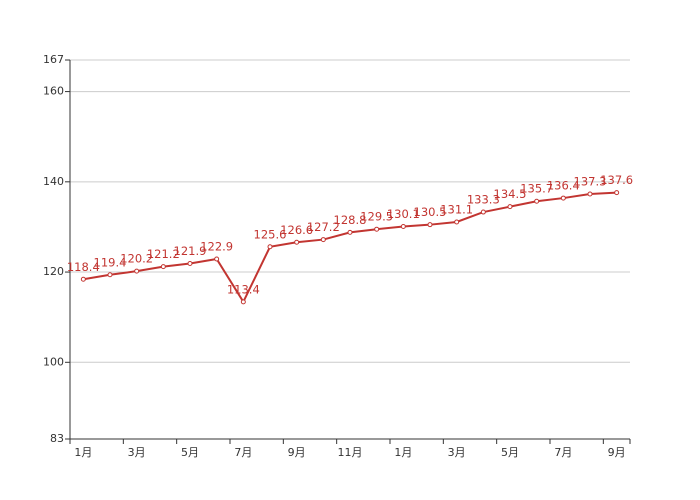 Image resolution: width=700 pixels, height=500 pixels. I want to click on value-label: 127.2, so click(323, 227).